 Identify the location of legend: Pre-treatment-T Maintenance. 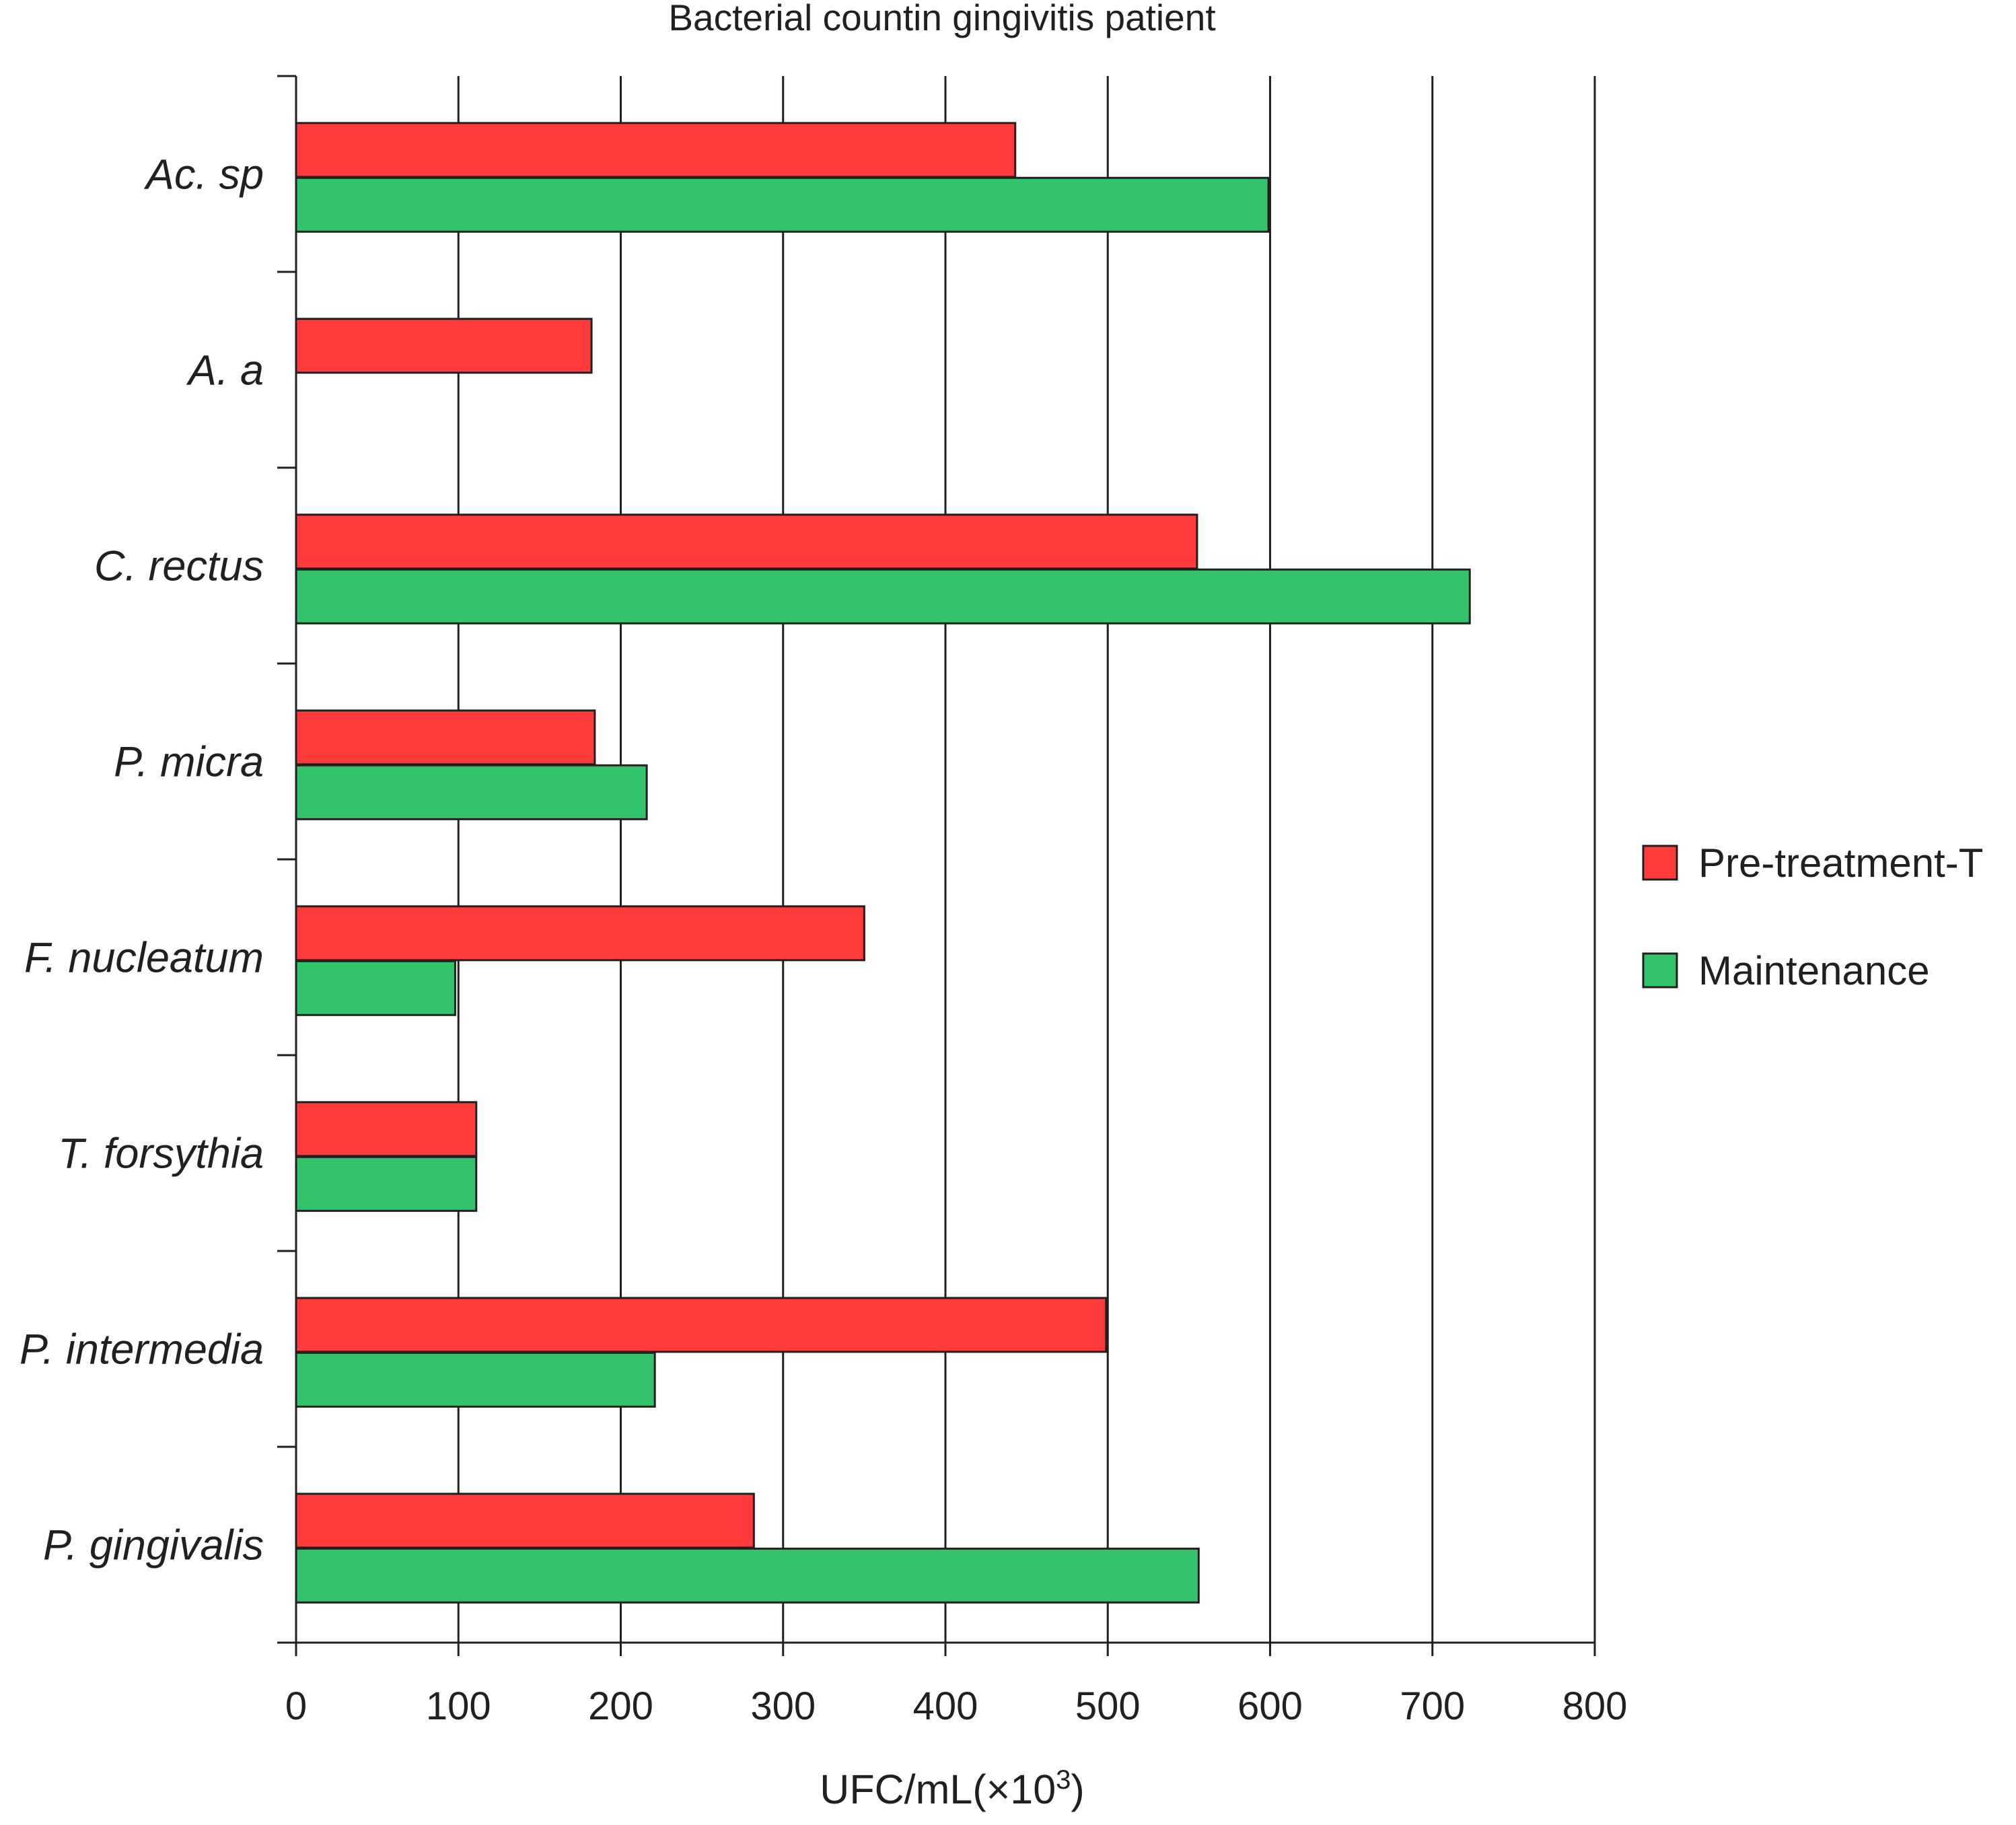
(1812, 916).